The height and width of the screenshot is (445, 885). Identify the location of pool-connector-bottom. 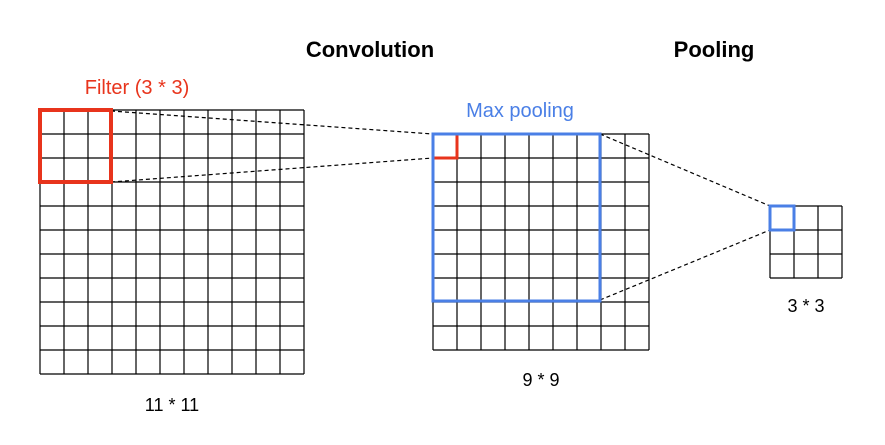
(685, 265).